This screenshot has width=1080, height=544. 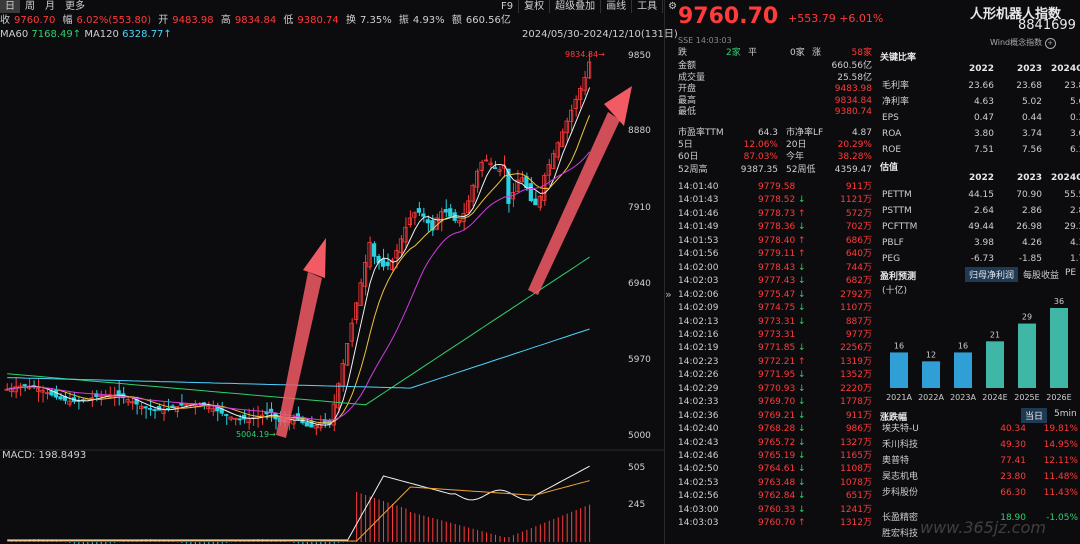 What do you see at coordinates (50, 6) in the screenshot?
I see `tab-month: 月` at bounding box center [50, 6].